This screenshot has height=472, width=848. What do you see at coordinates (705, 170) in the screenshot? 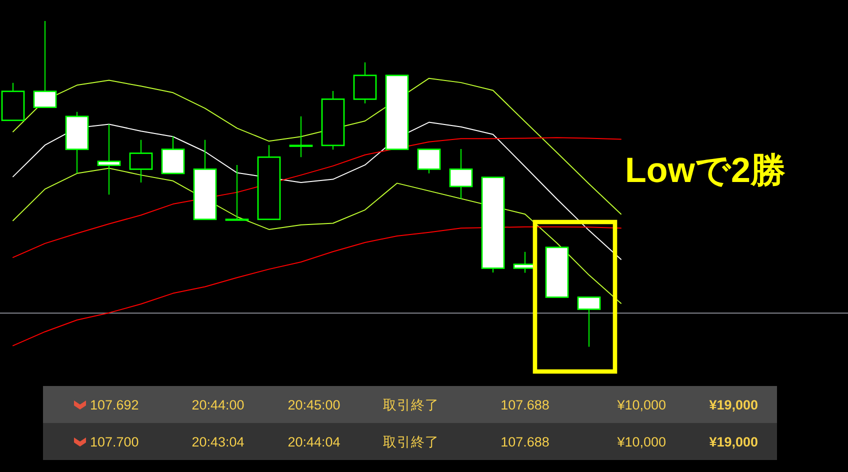
I see `annotation: Lowで2勝` at bounding box center [705, 170].